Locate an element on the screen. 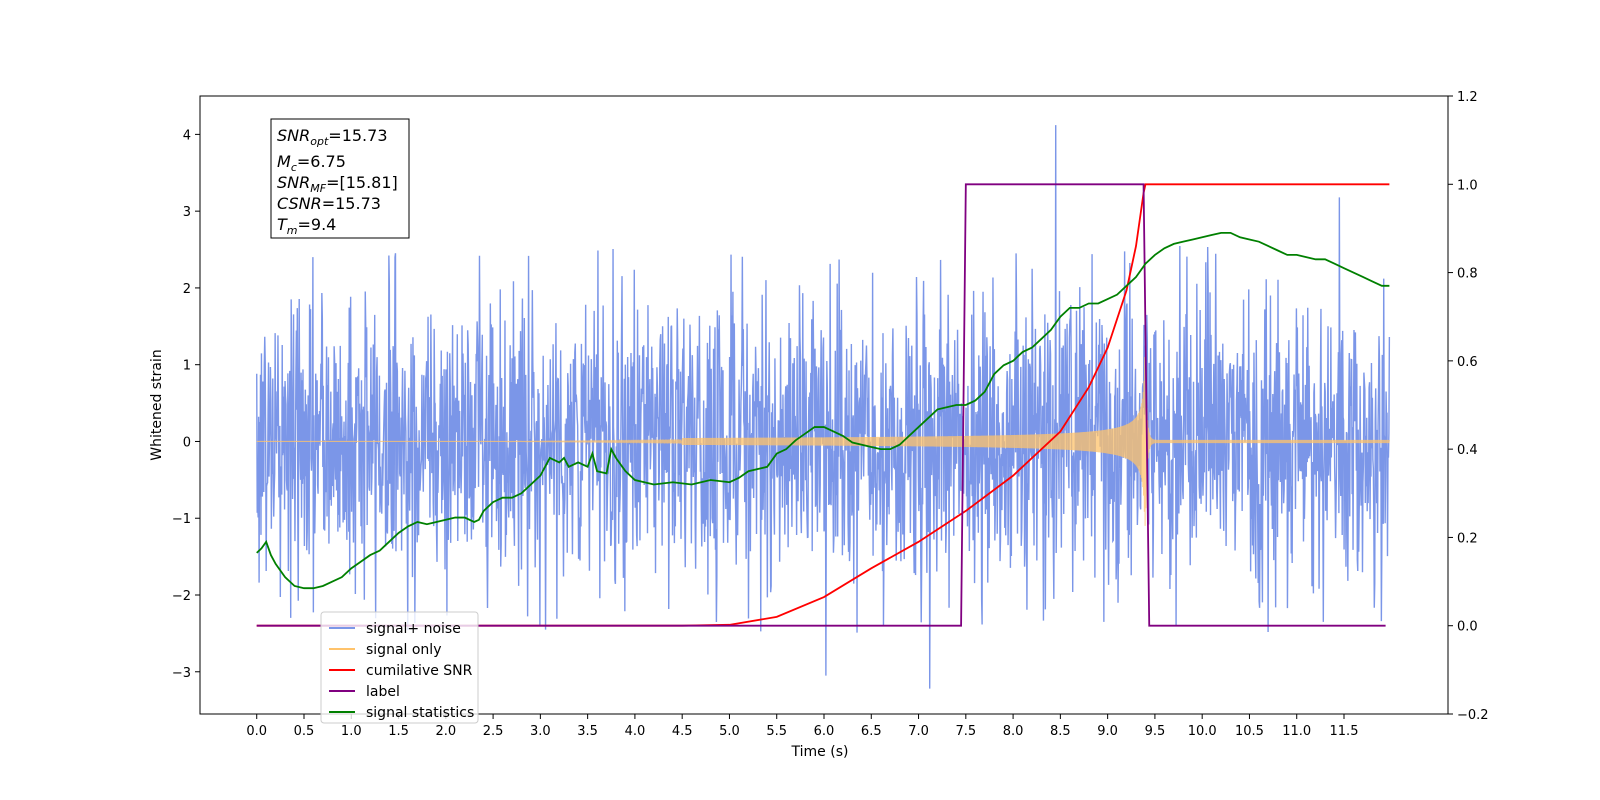  x-tick-label: 1.0 is located at coordinates (351, 731).